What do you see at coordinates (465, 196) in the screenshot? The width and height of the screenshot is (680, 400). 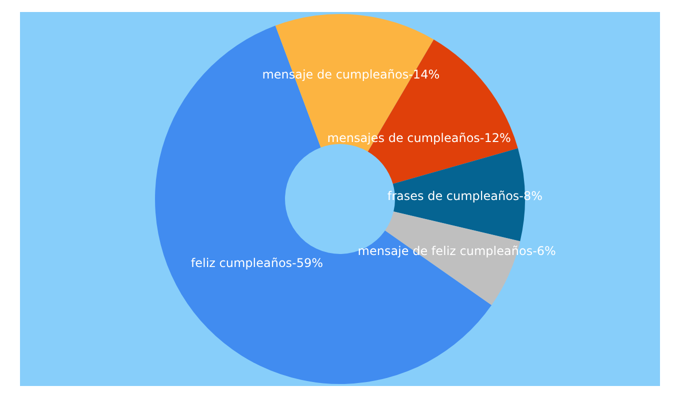 I see `slice-label: frases de cumpleaños-8%` at bounding box center [465, 196].